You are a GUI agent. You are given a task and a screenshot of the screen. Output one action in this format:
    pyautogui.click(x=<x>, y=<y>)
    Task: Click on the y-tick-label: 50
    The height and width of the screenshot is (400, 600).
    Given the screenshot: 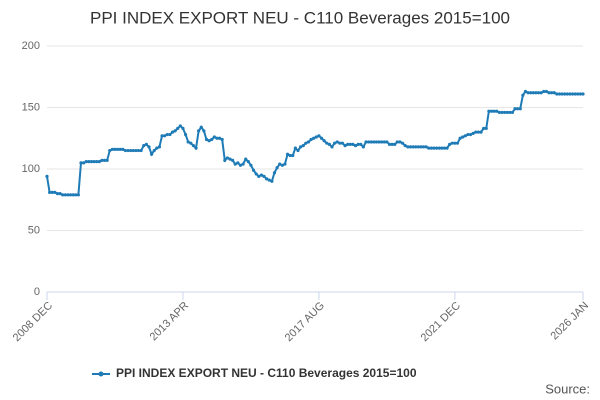 What is the action you would take?
    pyautogui.click(x=34, y=230)
    